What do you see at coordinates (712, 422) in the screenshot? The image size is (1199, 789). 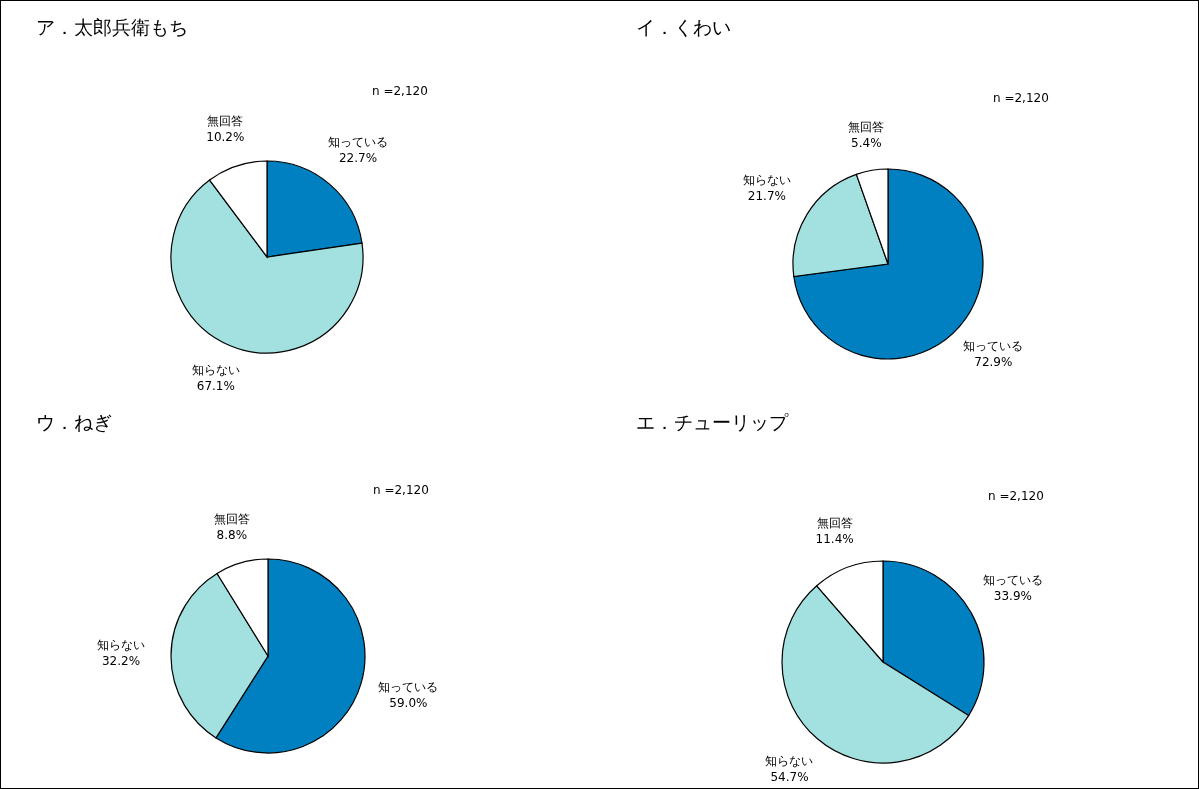 I see `chart-title: エ．チューリップ` at bounding box center [712, 422].